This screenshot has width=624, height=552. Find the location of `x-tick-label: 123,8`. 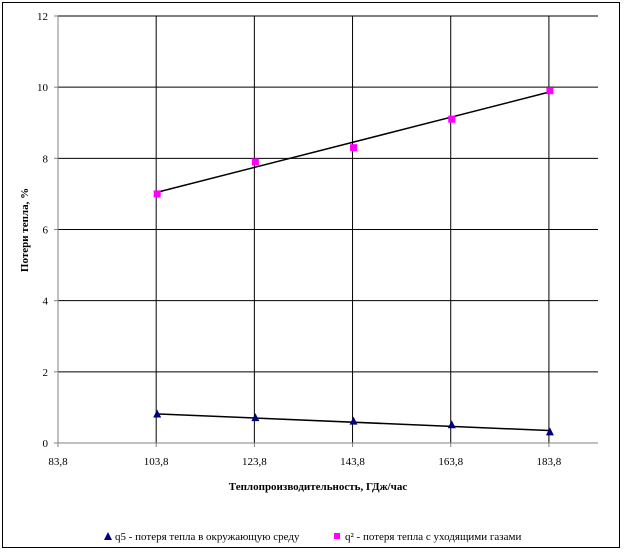

x-tick-label: 123,8 is located at coordinates (254, 462).